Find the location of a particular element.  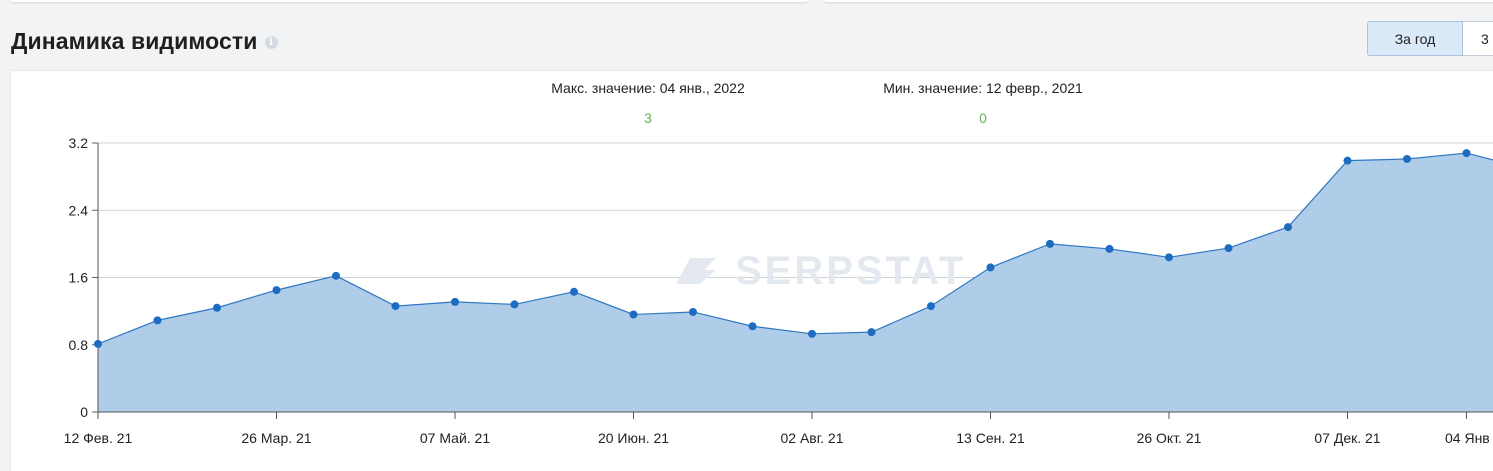

top-card-left is located at coordinates (409, 1).